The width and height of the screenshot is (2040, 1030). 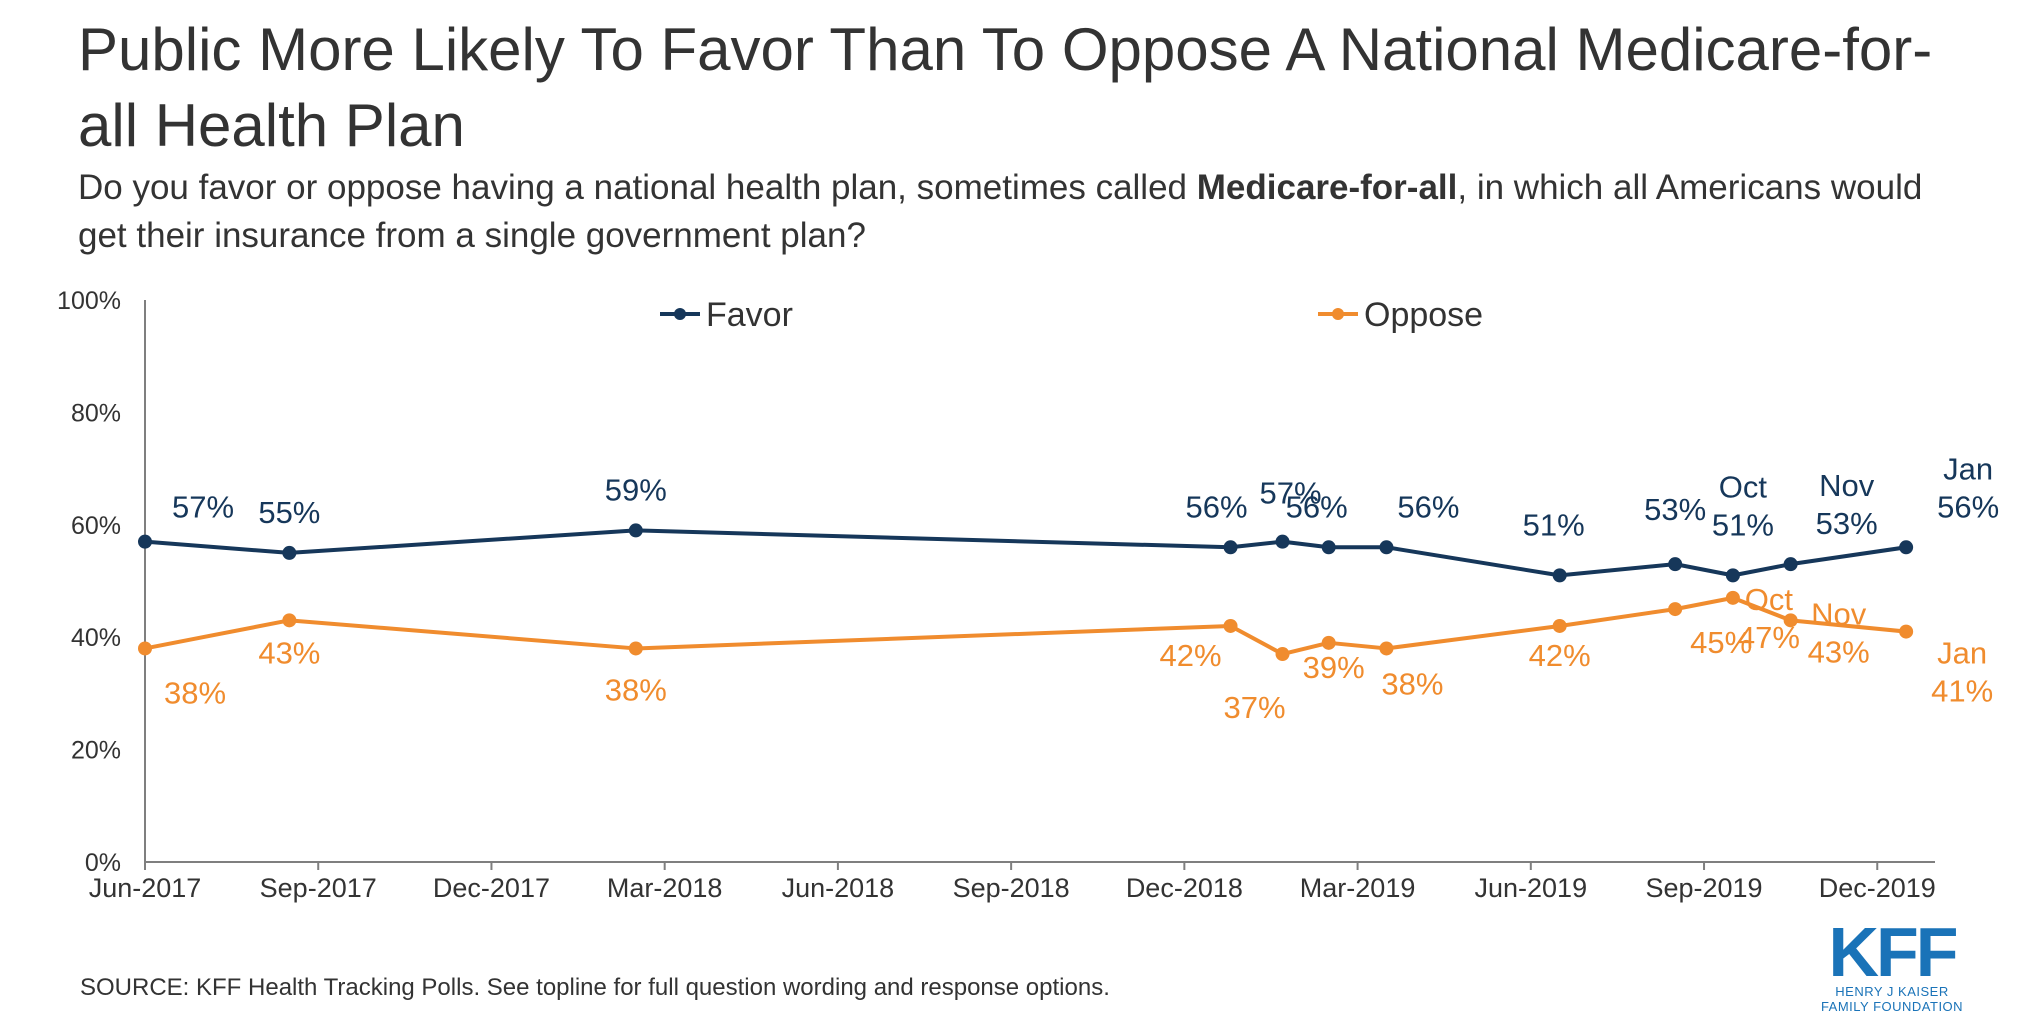 I want to click on favor-month-label: Jan, so click(x=1968, y=468).